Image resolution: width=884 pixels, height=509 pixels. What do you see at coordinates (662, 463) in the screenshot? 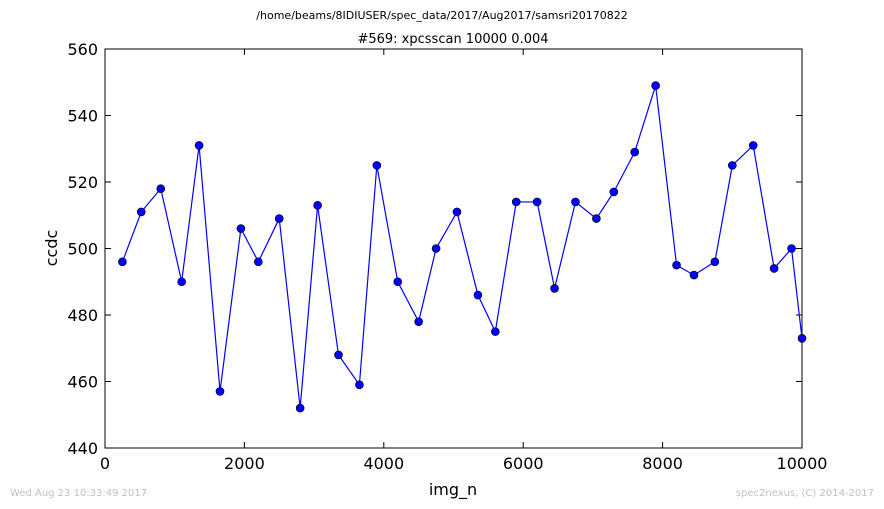
I see `x-tick-label: 8000` at bounding box center [662, 463].